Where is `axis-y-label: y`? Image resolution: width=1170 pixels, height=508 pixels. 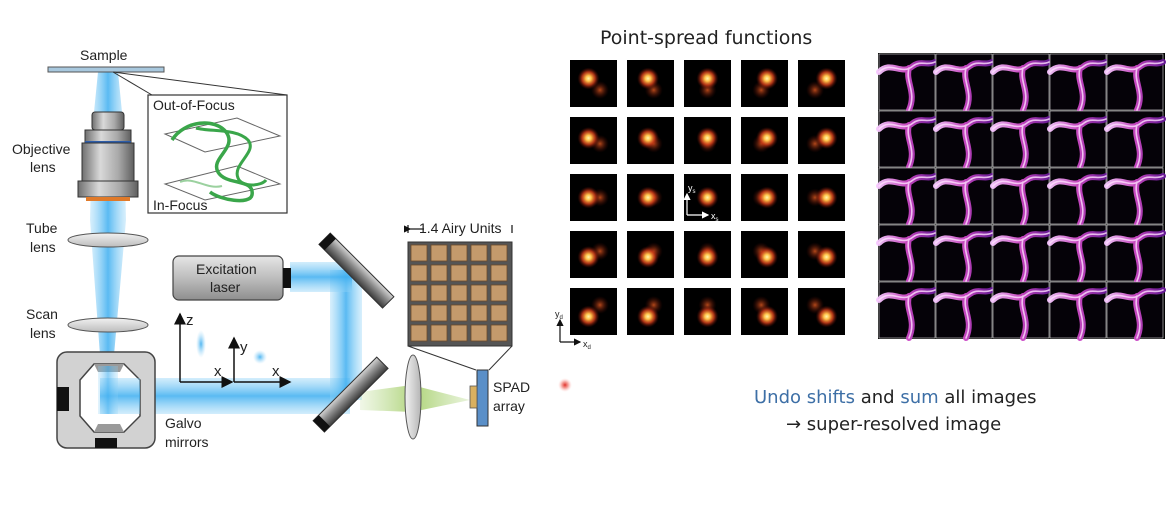
axis-y-label: y is located at coordinates (244, 347).